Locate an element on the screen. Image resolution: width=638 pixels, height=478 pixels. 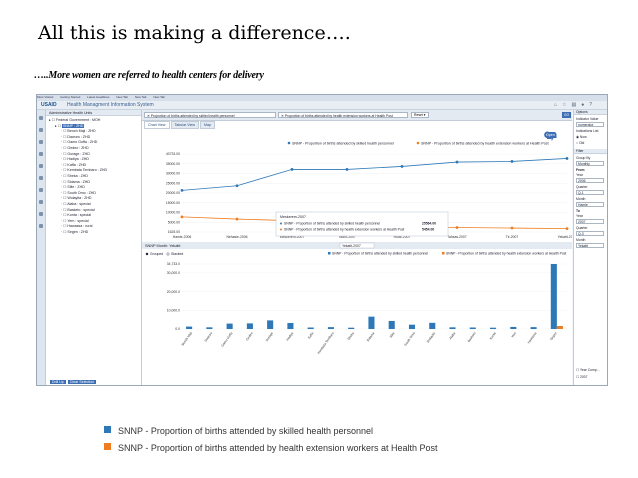
stacked-radio is located at coordinates (168, 254).